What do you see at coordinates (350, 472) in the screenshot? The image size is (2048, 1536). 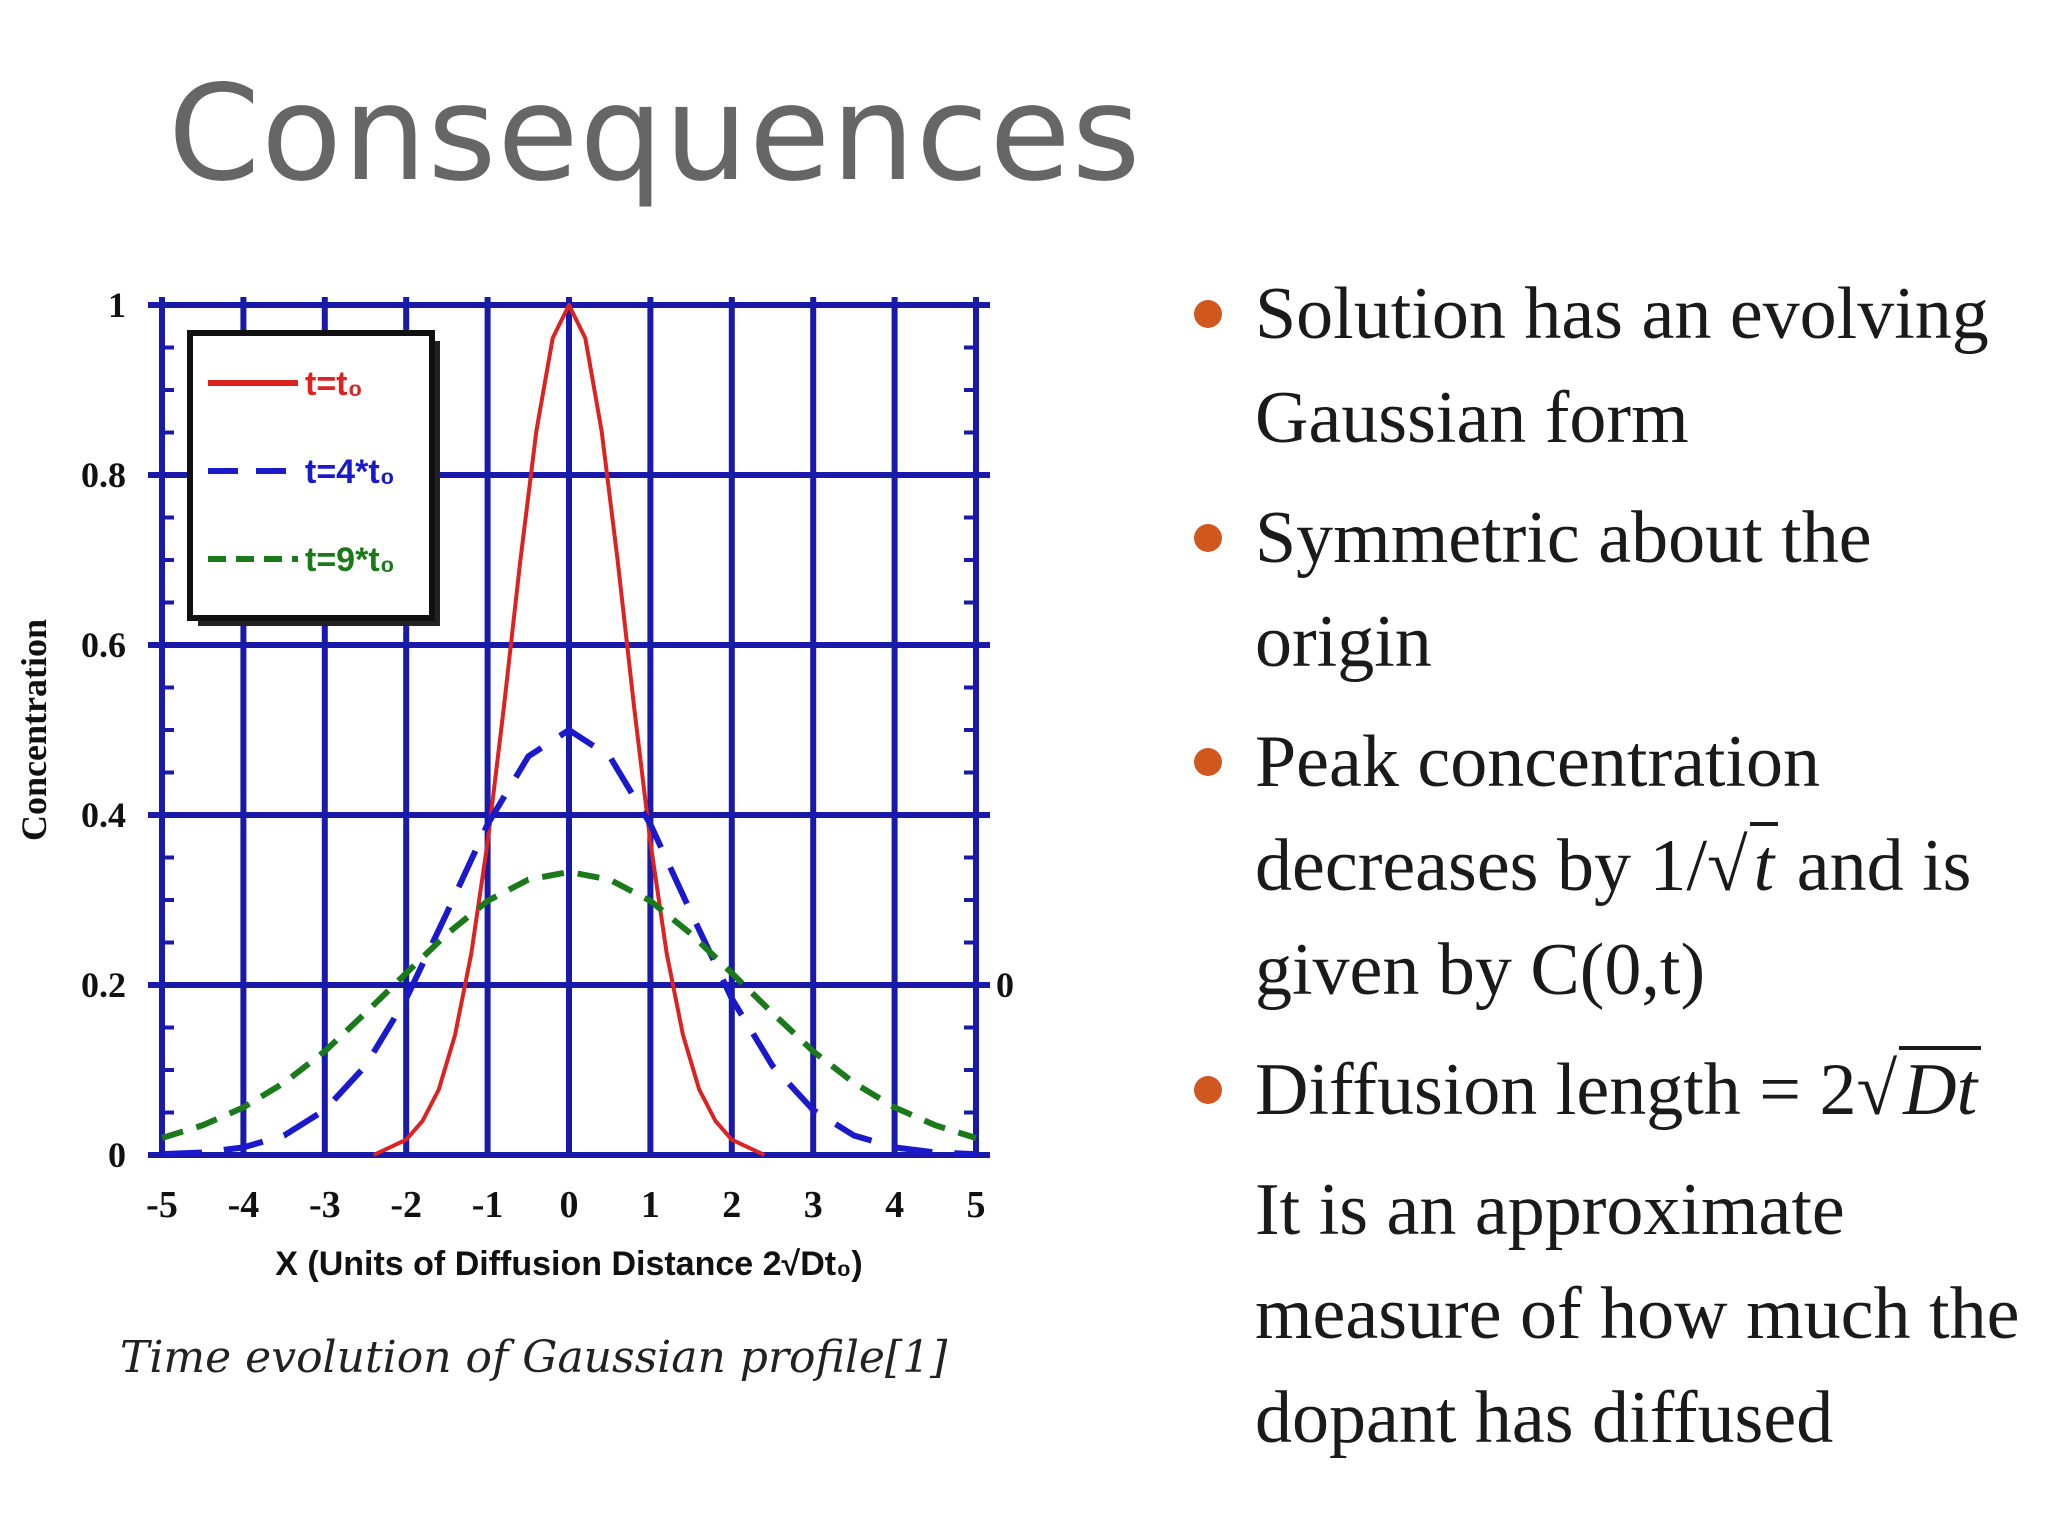 I see `legend-label-1: t=4*t₀` at bounding box center [350, 472].